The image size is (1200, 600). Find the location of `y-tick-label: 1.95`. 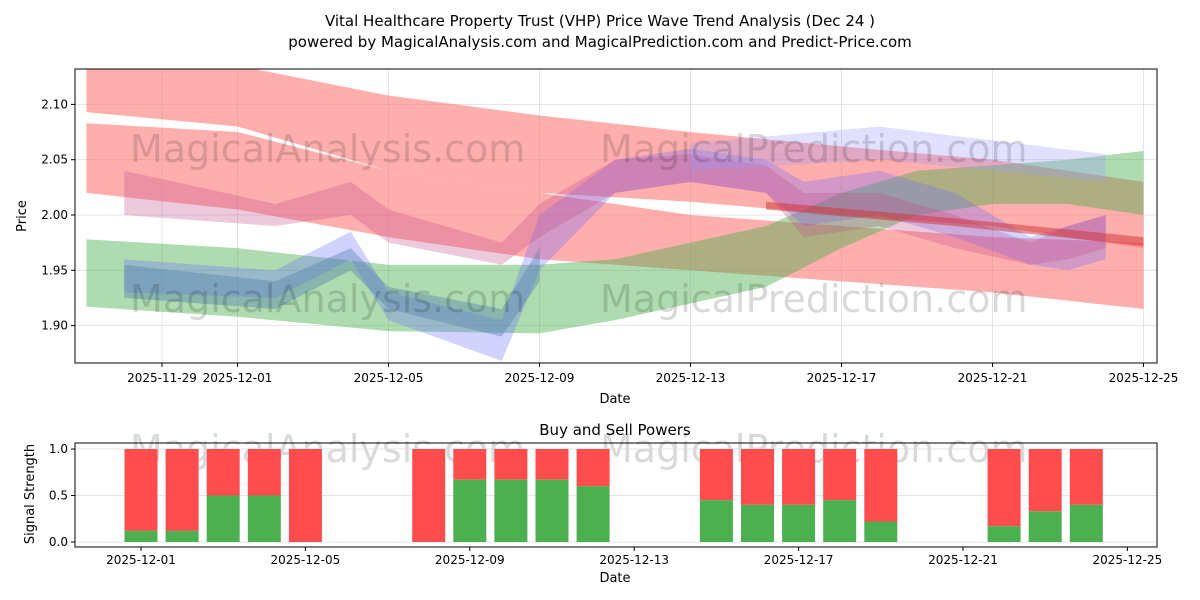

y-tick-label: 1.95 is located at coordinates (54, 270).